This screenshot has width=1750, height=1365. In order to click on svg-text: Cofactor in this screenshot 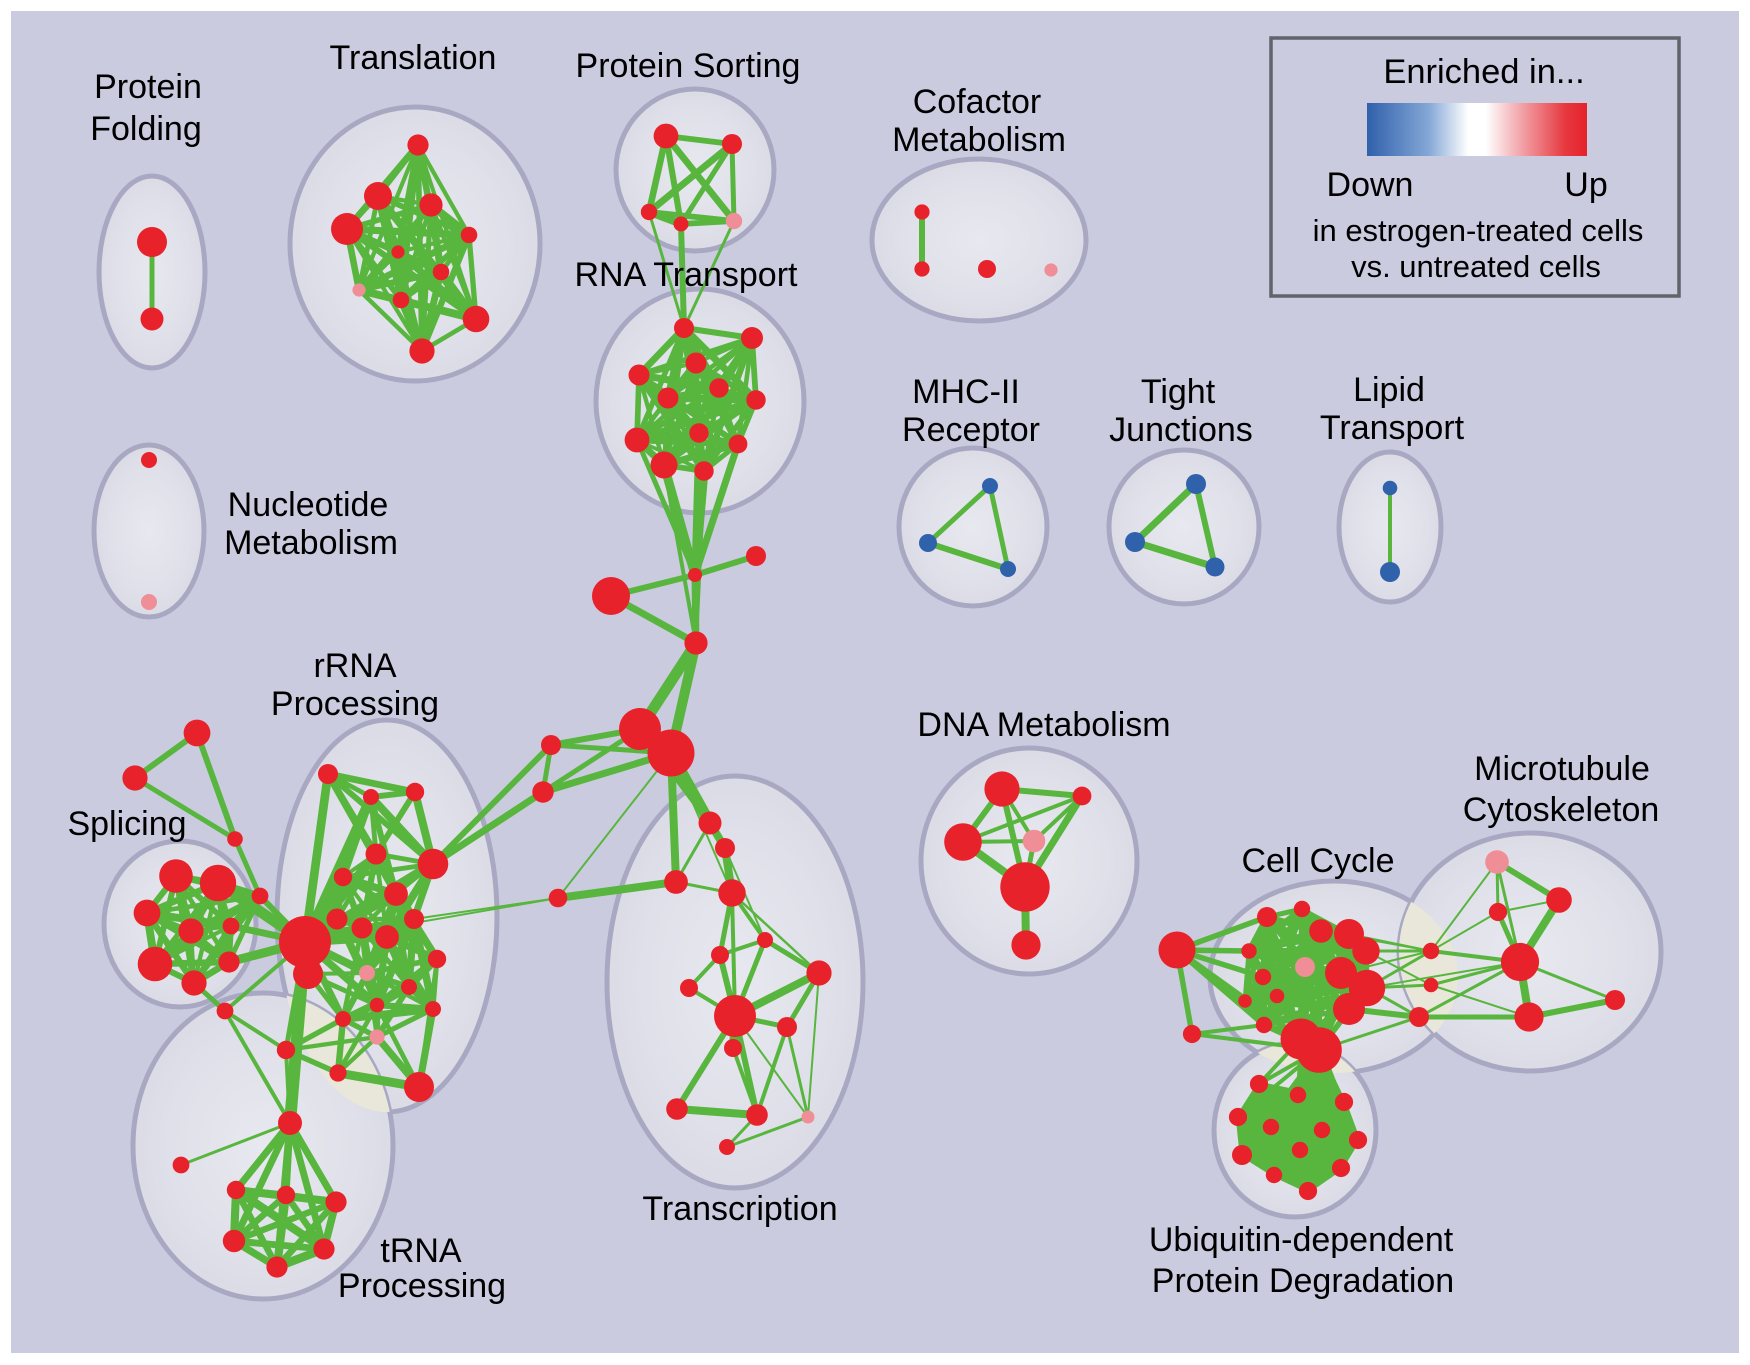, I will do `click(977, 102)`.